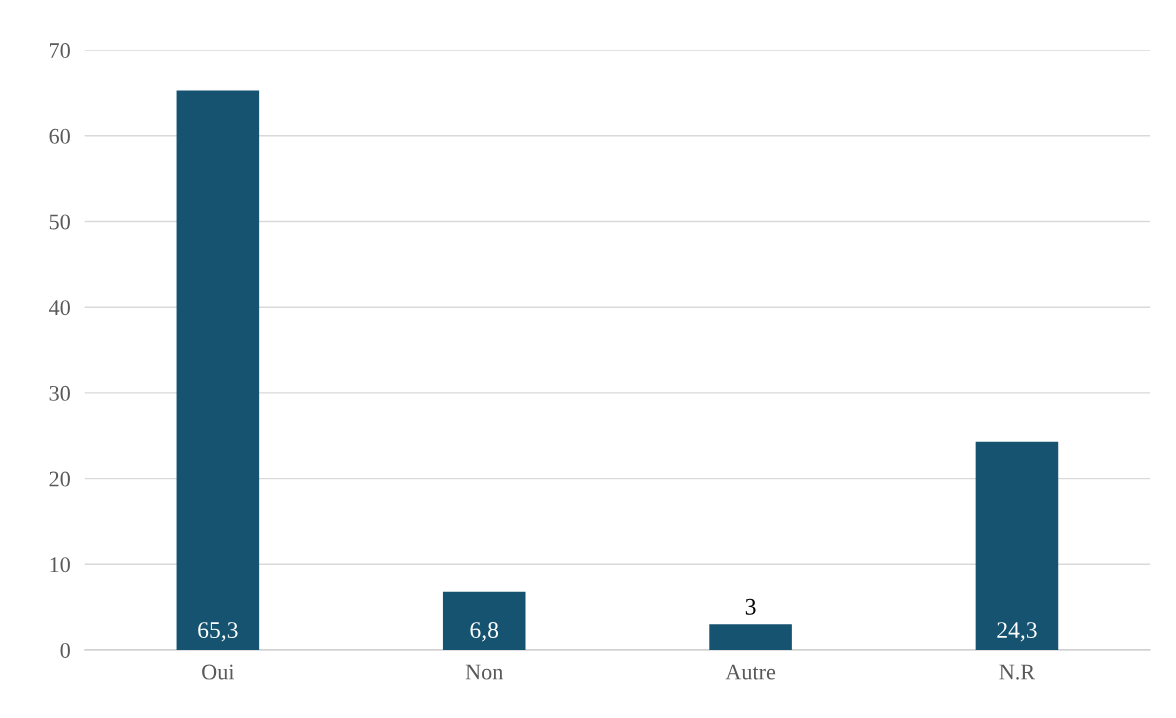 This screenshot has width=1176, height=718. Describe the element at coordinates (750, 606) in the screenshot. I see `data-label: 3` at that location.